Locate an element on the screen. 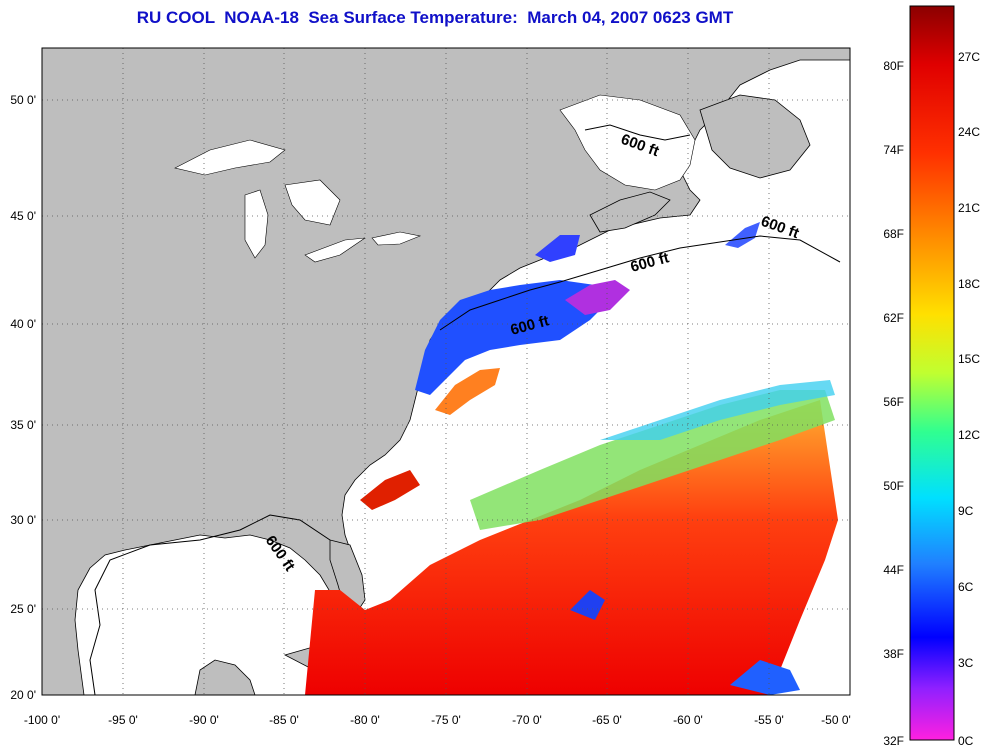  colorbar-c-label: 24C is located at coordinates (969, 132).